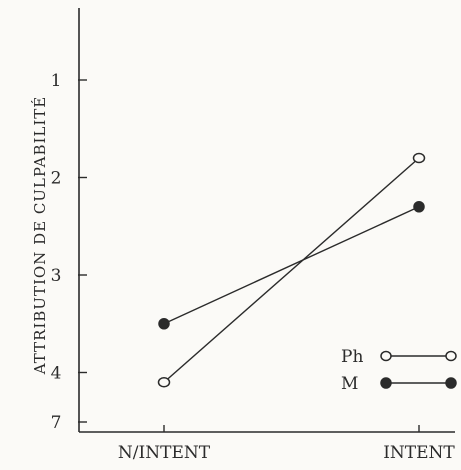 Image resolution: width=461 pixels, height=470 pixels. What do you see at coordinates (164, 453) in the screenshot?
I see `x-category-label: N/INTENT` at bounding box center [164, 453].